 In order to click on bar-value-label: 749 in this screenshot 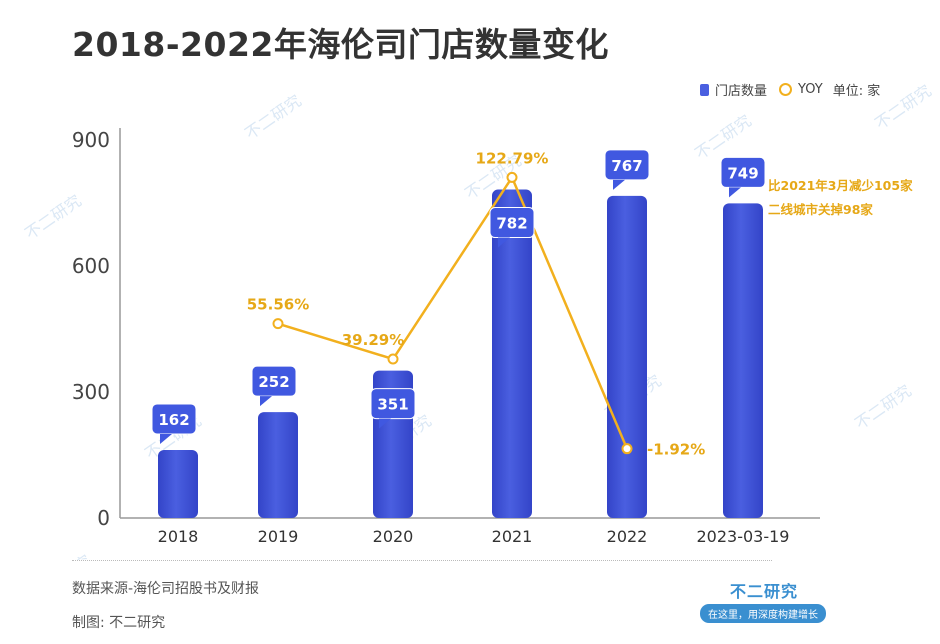, I will do `click(742, 173)`.